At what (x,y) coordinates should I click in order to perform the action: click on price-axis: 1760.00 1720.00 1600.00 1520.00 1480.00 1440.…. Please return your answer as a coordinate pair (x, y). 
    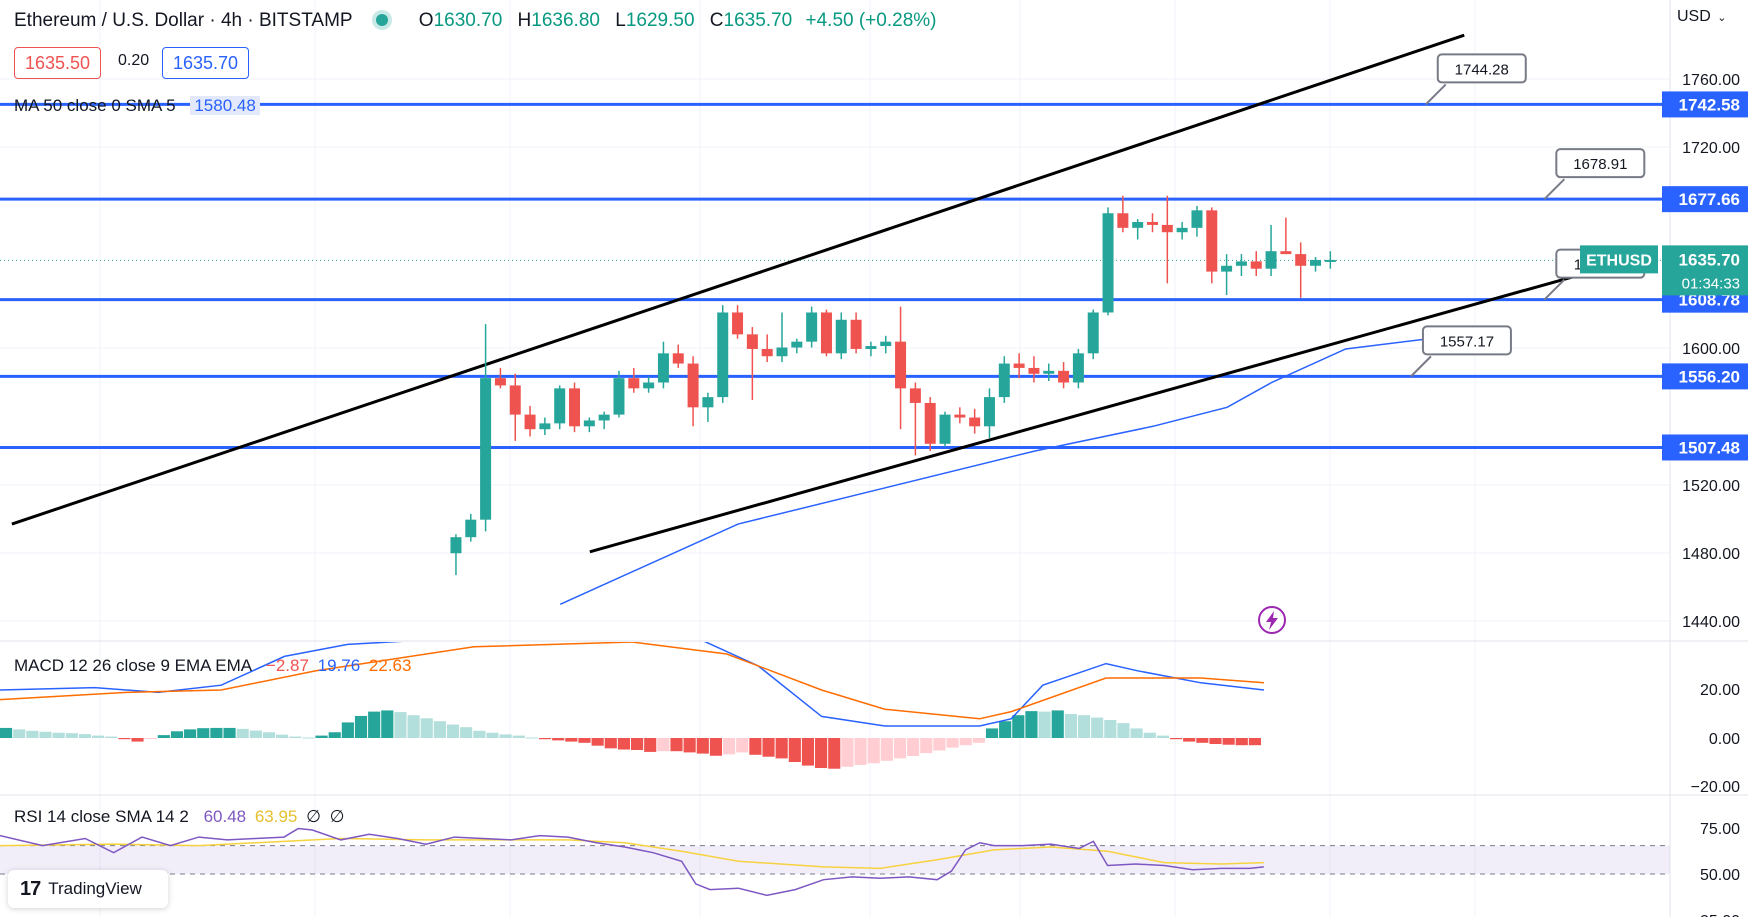
    Looking at the image, I should click on (1664, 494).